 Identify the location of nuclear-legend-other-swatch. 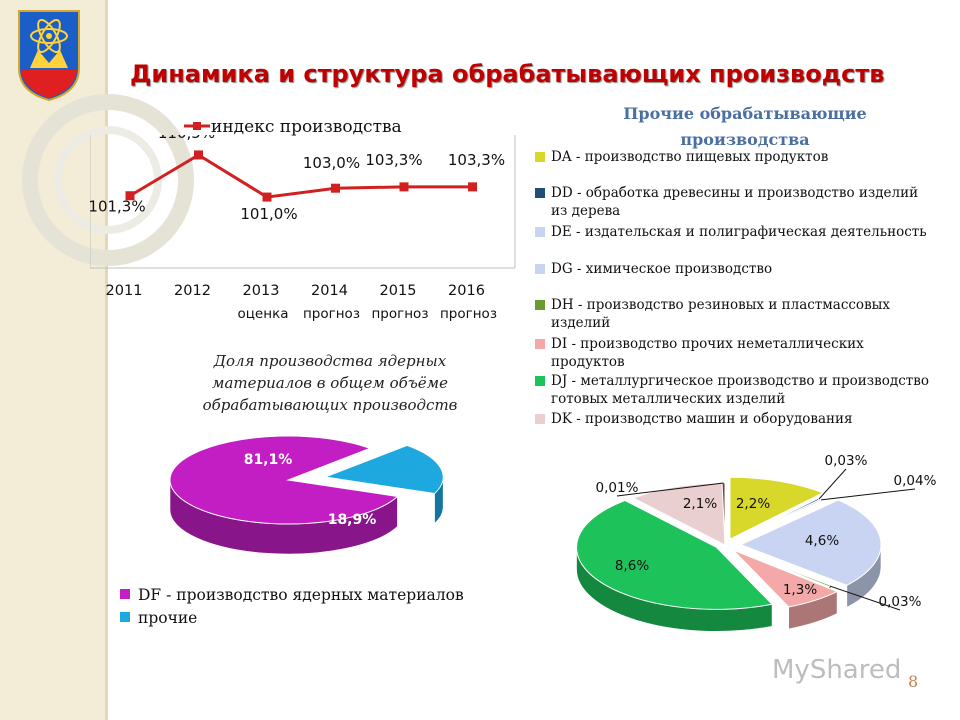
(125, 617).